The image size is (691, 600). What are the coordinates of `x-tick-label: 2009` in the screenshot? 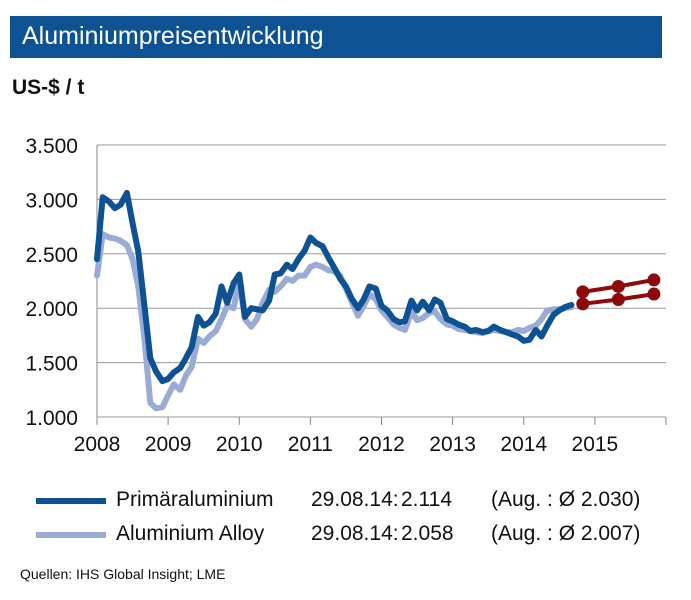 It's located at (168, 444).